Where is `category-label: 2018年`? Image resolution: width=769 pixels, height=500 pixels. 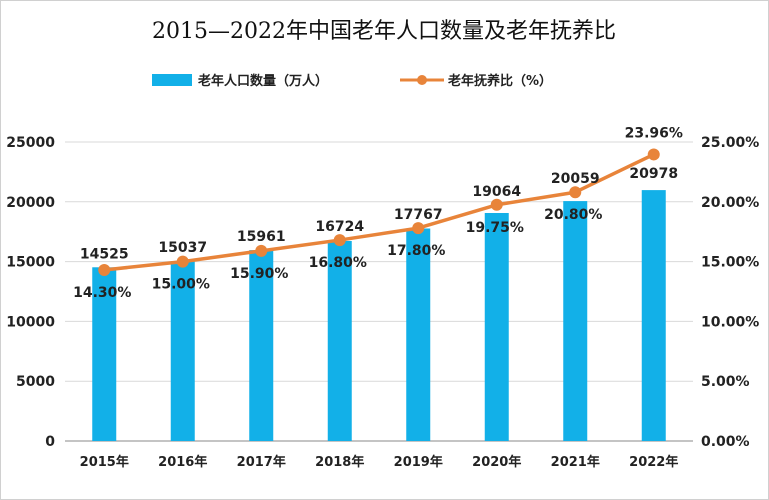 category-label: 2018年 is located at coordinates (339, 462).